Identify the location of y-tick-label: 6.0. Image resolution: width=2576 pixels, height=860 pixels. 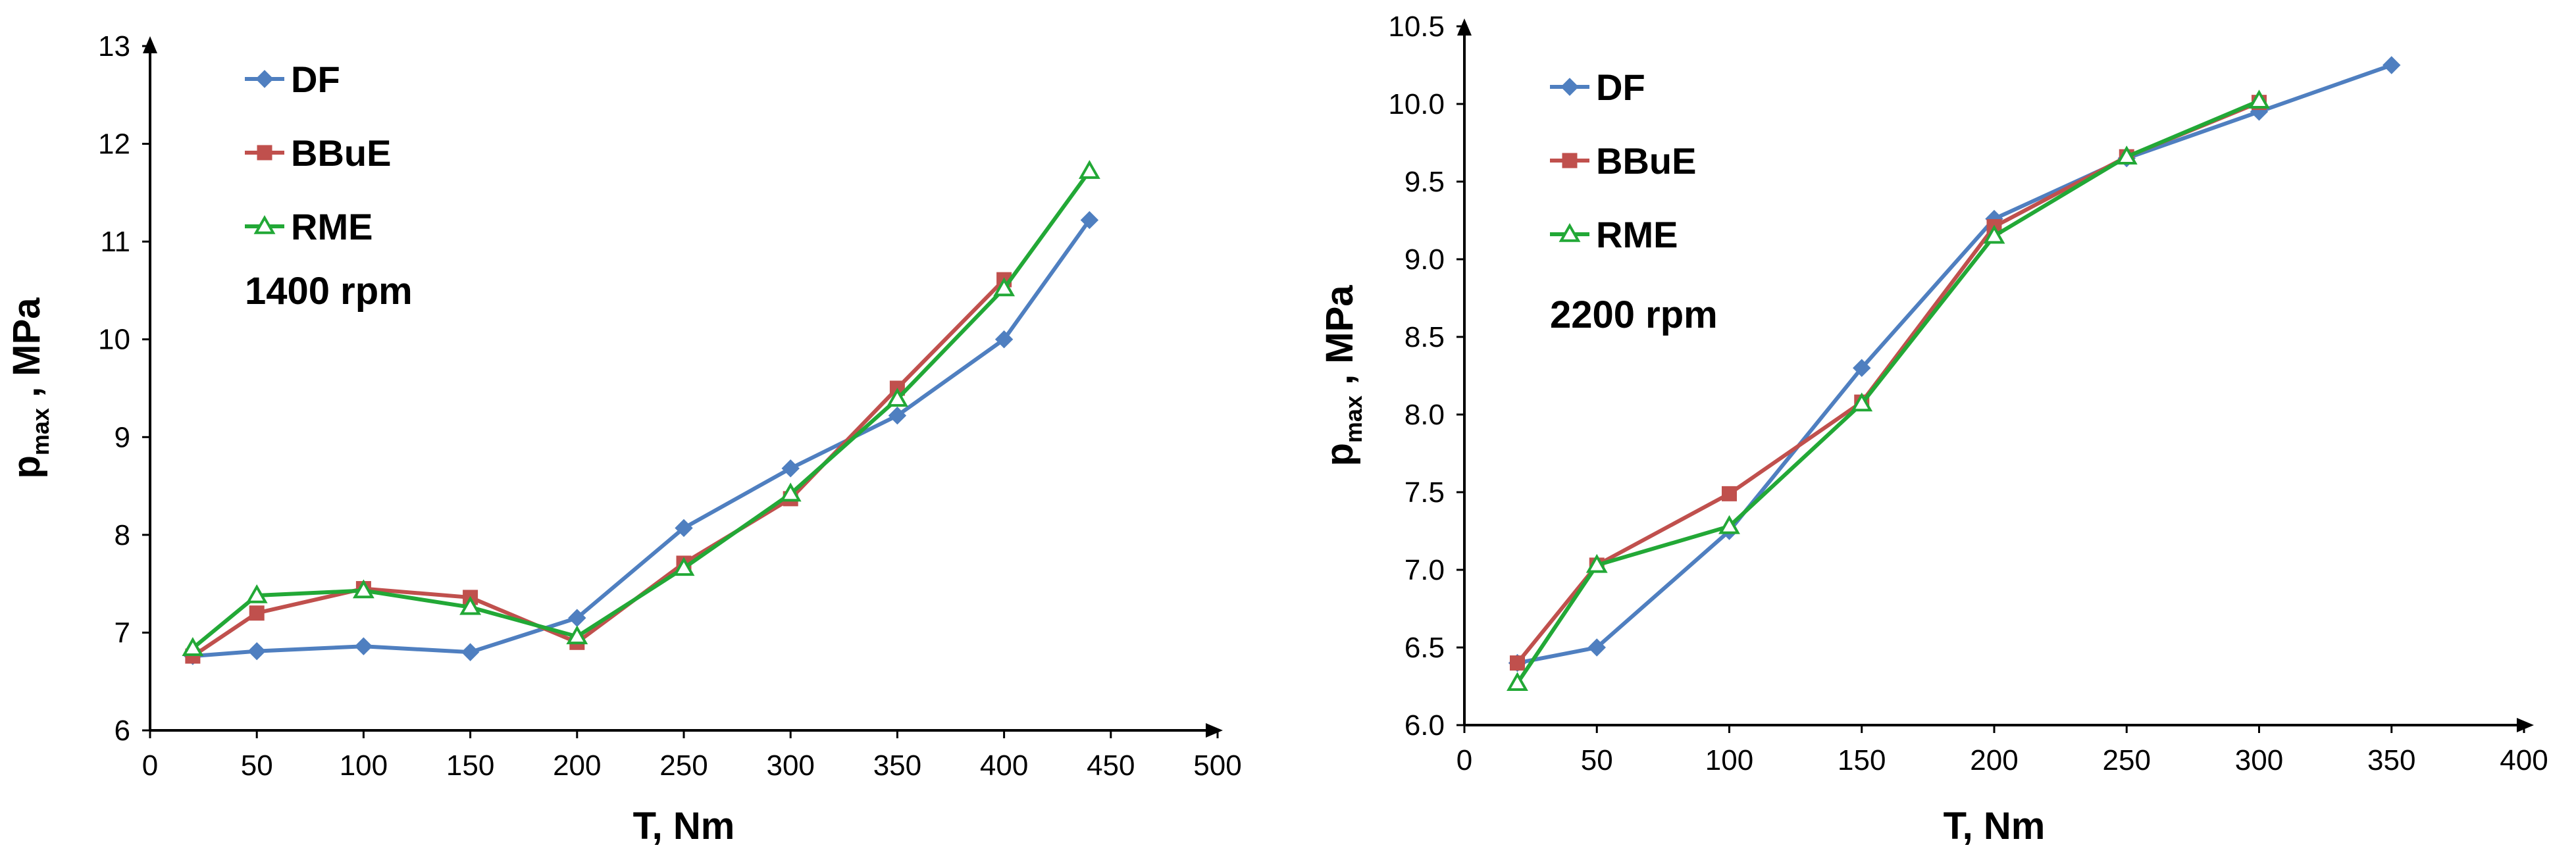
(1424, 726).